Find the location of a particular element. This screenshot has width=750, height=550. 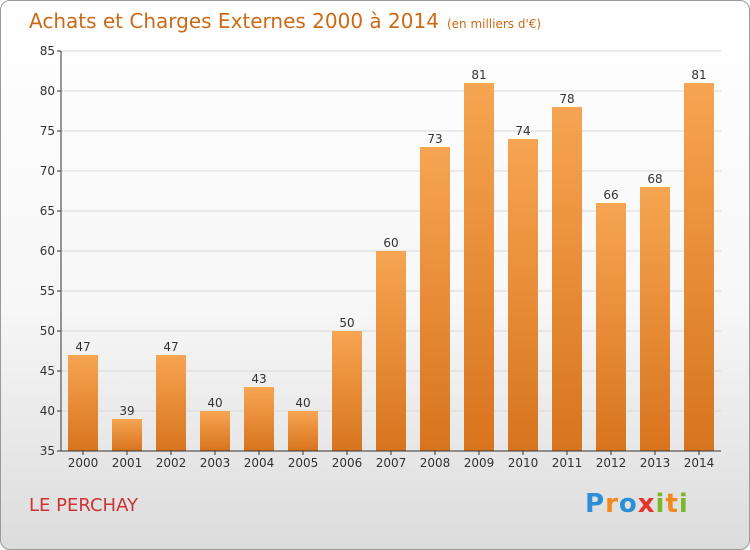

place-name: LE PERCHAY is located at coordinates (83, 505).